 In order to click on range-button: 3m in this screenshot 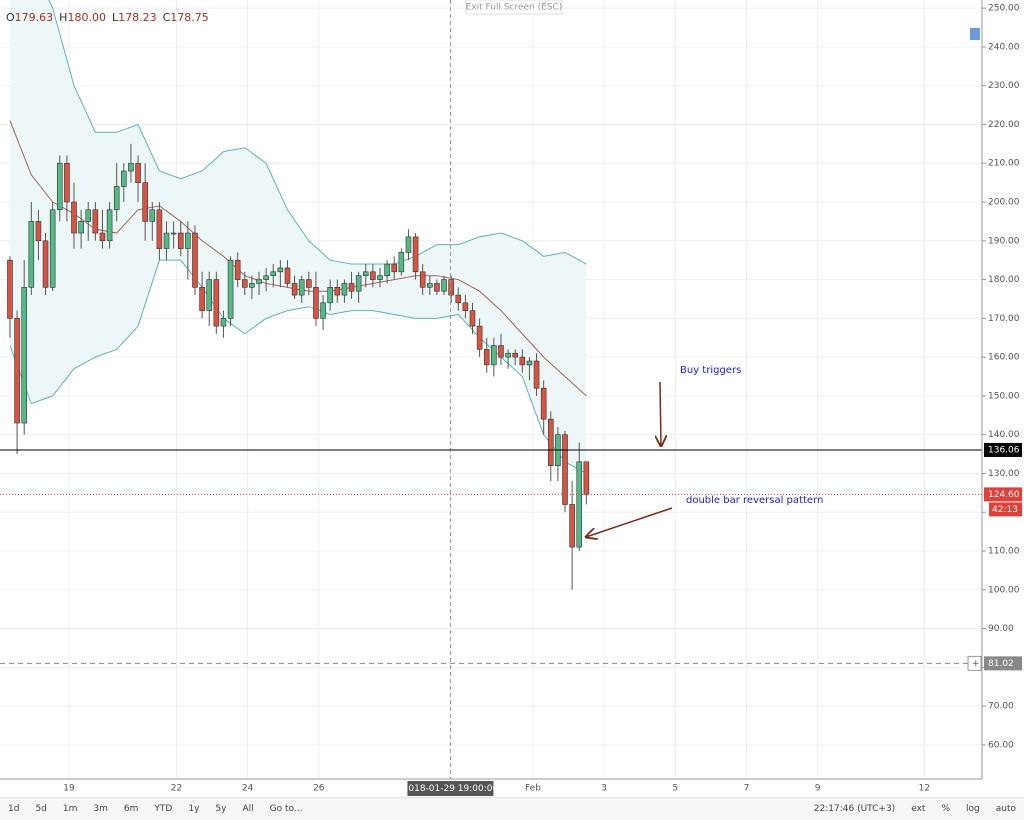, I will do `click(100, 809)`.